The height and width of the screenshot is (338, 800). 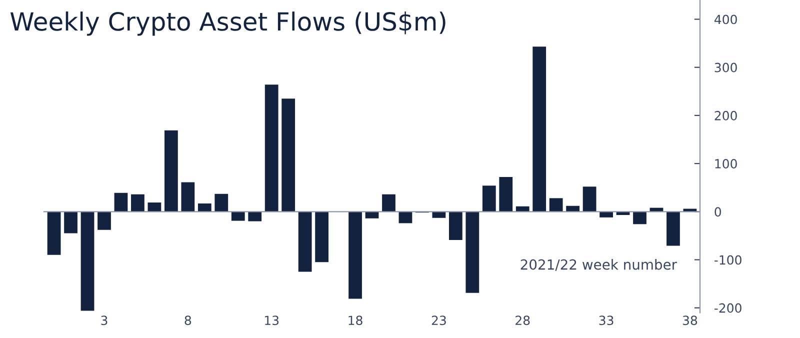 What do you see at coordinates (523, 321) in the screenshot?
I see `x-tick-label: 28` at bounding box center [523, 321].